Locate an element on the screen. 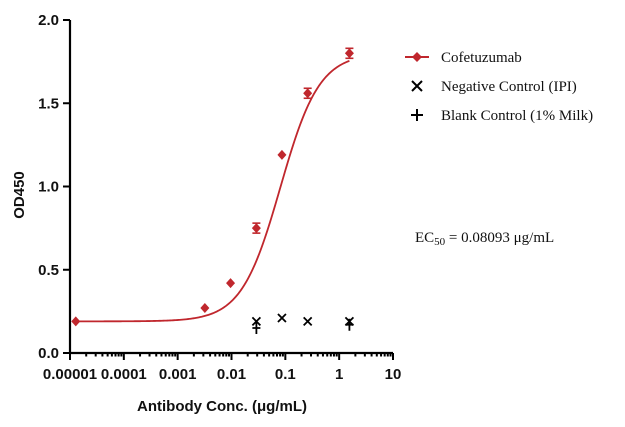 The width and height of the screenshot is (625, 427). legend-item-negative-control: Negative Control (IPI) is located at coordinates (494, 87).